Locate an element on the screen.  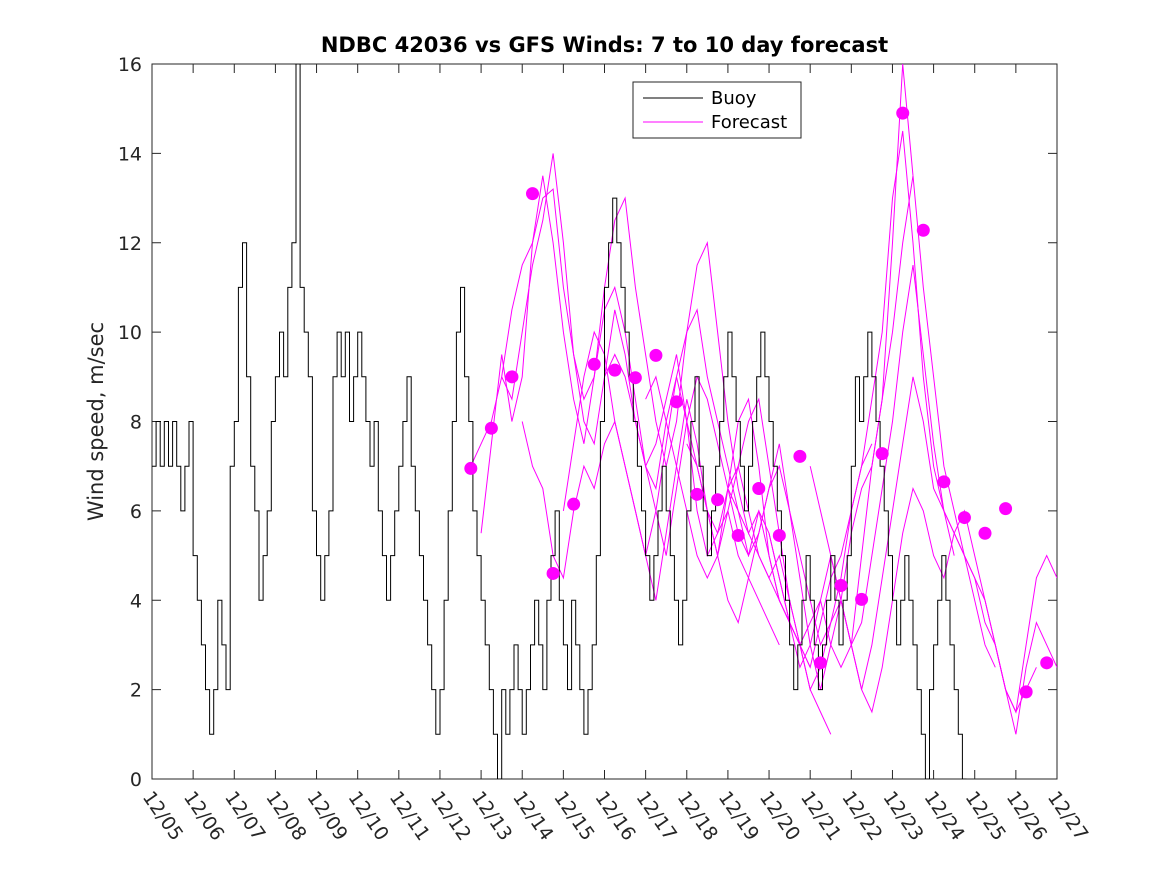
x-tick-label: 12/11 is located at coordinates (409, 815).